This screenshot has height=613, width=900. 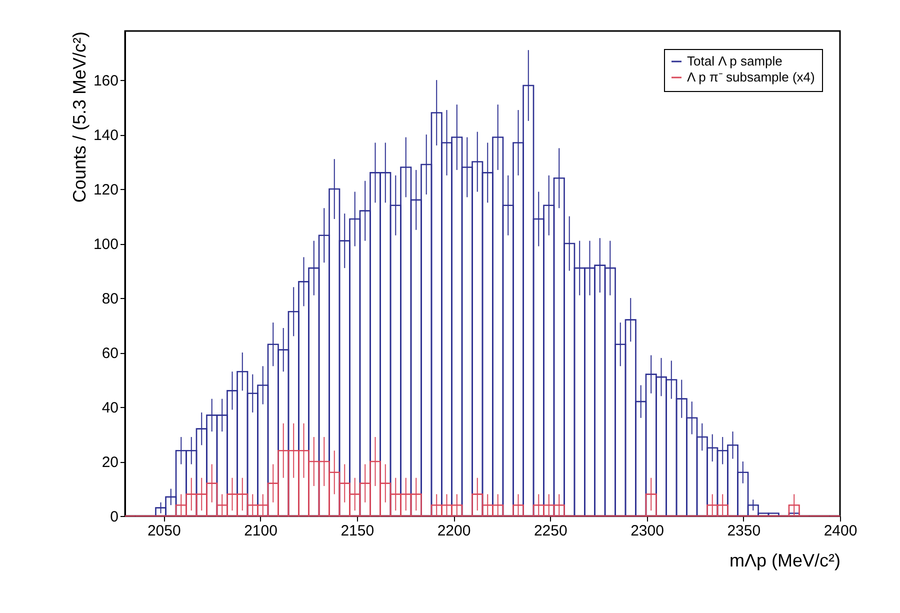 I want to click on x-tick-label: 2250, so click(x=551, y=531).